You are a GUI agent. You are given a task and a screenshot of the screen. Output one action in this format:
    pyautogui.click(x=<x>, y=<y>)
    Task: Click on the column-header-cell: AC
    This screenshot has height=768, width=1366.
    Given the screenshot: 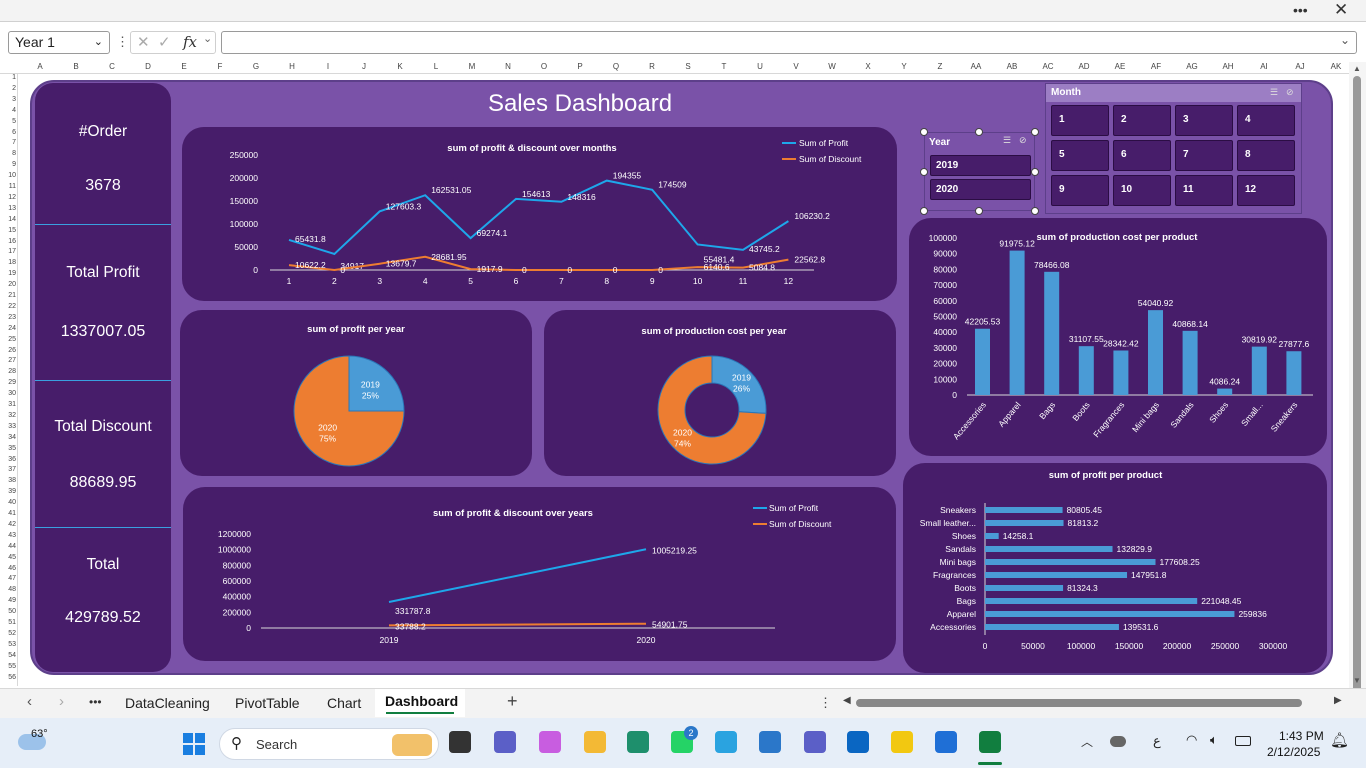 What is the action you would take?
    pyautogui.click(x=1048, y=66)
    